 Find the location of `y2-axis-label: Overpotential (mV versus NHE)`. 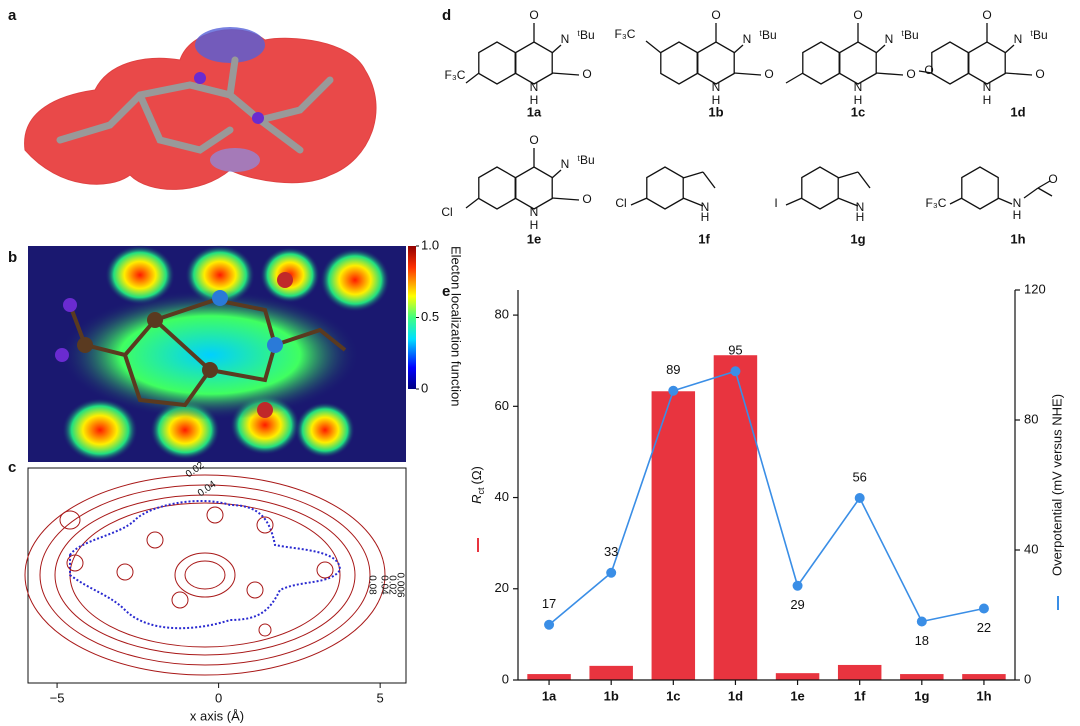

y2-axis-label: Overpotential (mV versus NHE) is located at coordinates (1056, 485).